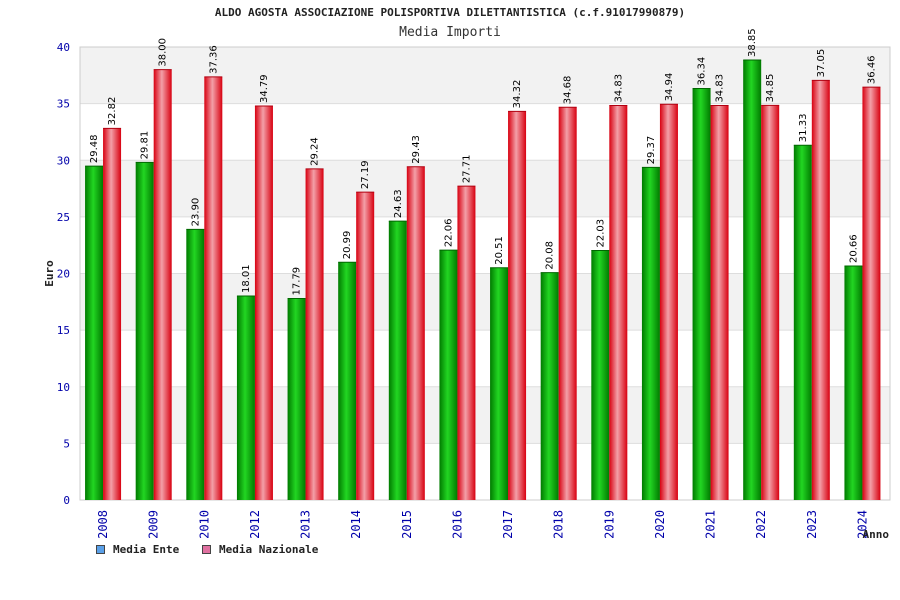 This screenshot has height=600, width=900. What do you see at coordinates (63, 274) in the screenshot?
I see `y-tick-label: 20` at bounding box center [63, 274].